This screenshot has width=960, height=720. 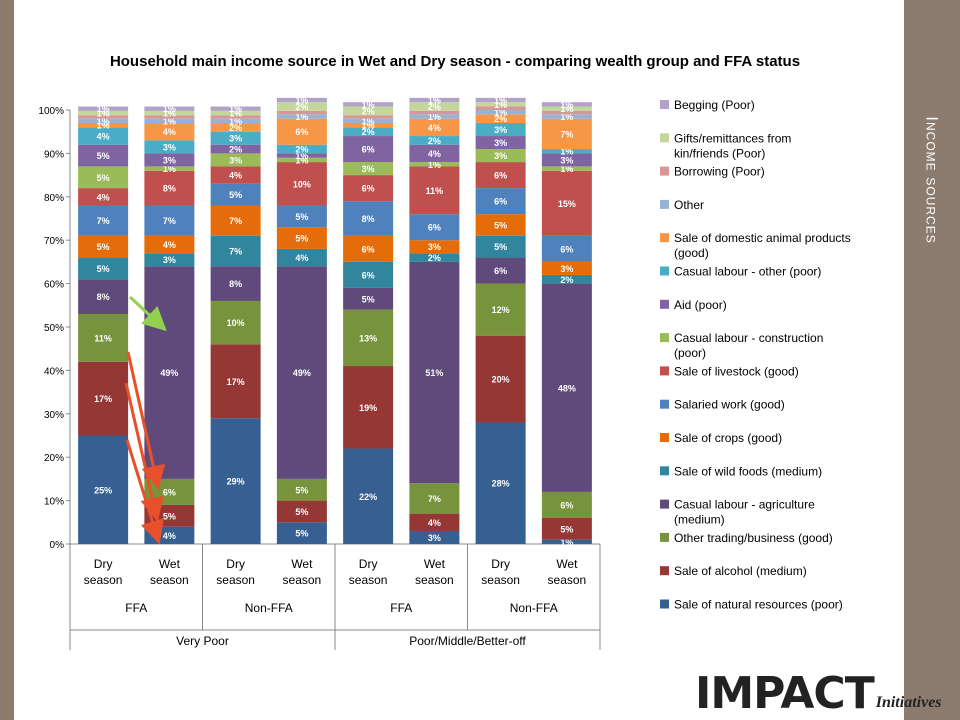 What do you see at coordinates (269, 608) in the screenshot?
I see `group-label-ffa-status: Non-FFA` at bounding box center [269, 608].